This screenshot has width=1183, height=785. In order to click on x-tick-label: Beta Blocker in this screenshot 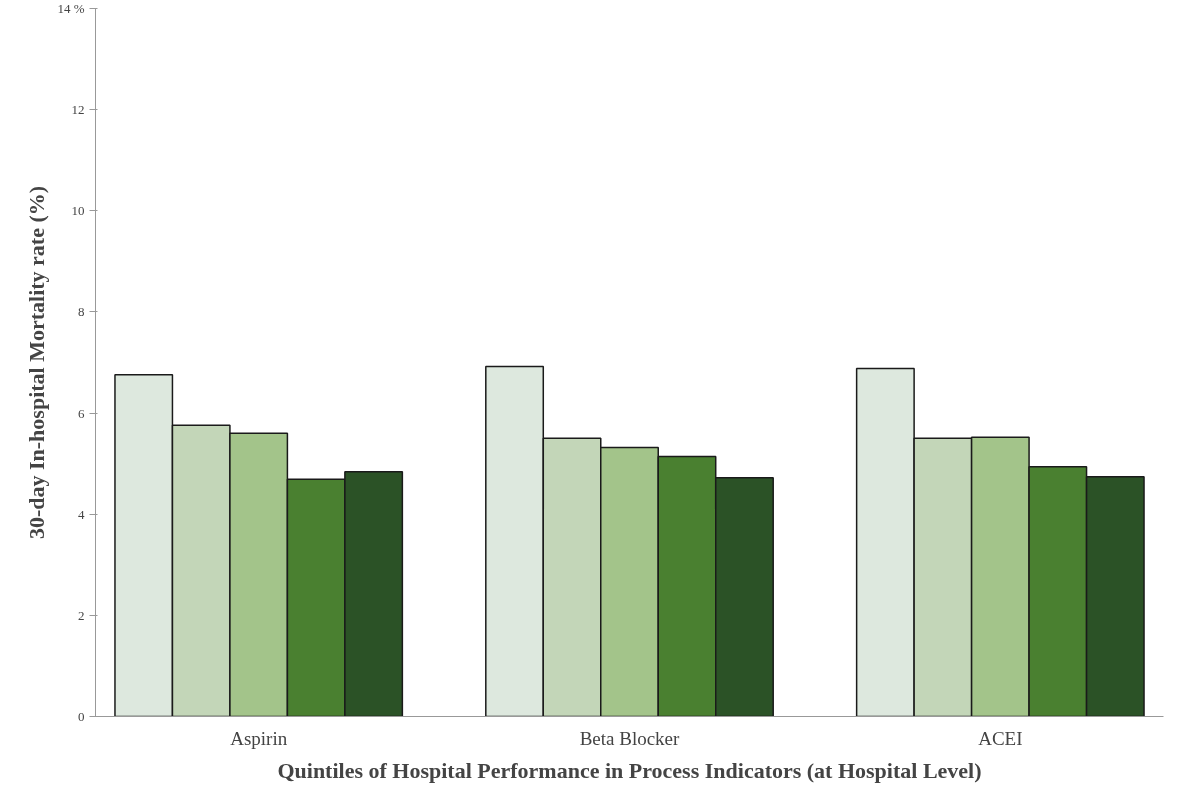, I will do `click(630, 738)`.